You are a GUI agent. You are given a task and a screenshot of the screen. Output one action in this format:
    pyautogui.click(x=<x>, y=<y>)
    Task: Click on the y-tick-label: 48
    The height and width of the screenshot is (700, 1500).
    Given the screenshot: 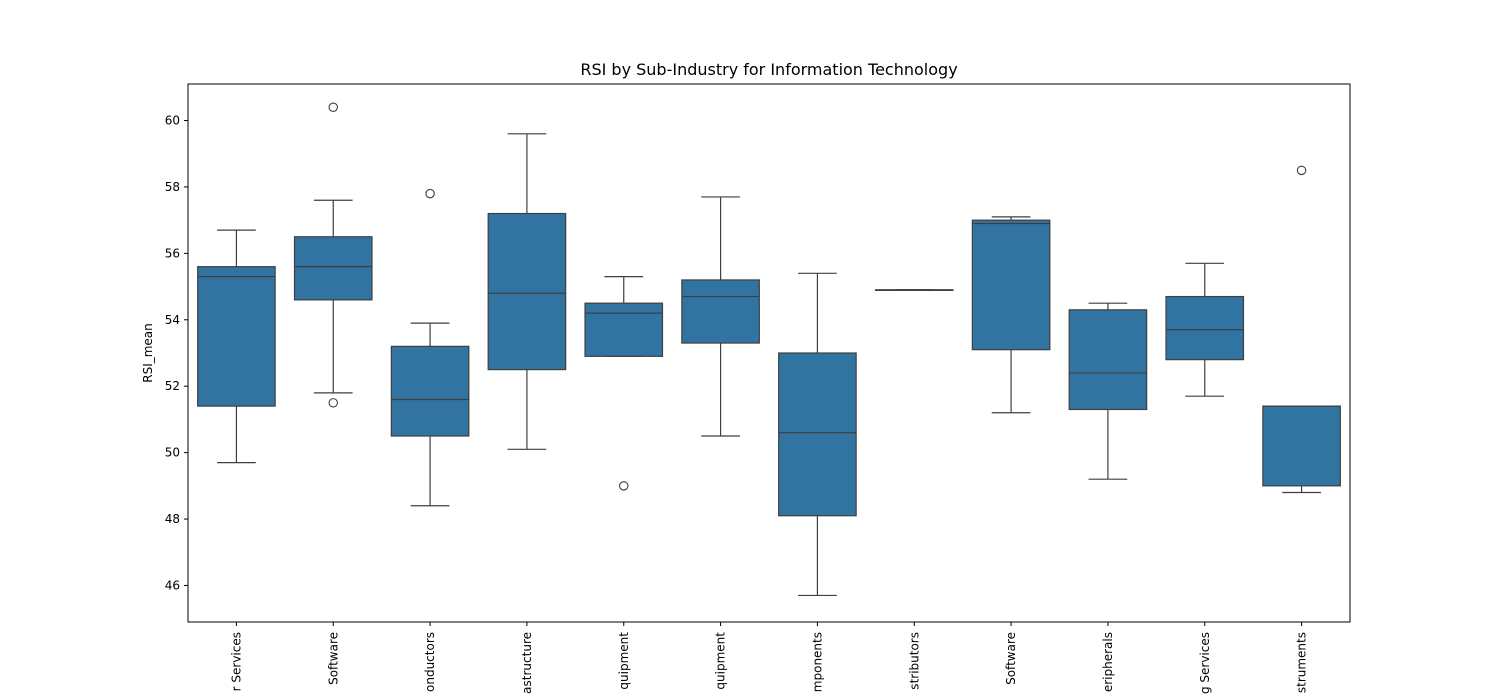 What is the action you would take?
    pyautogui.click(x=172, y=519)
    